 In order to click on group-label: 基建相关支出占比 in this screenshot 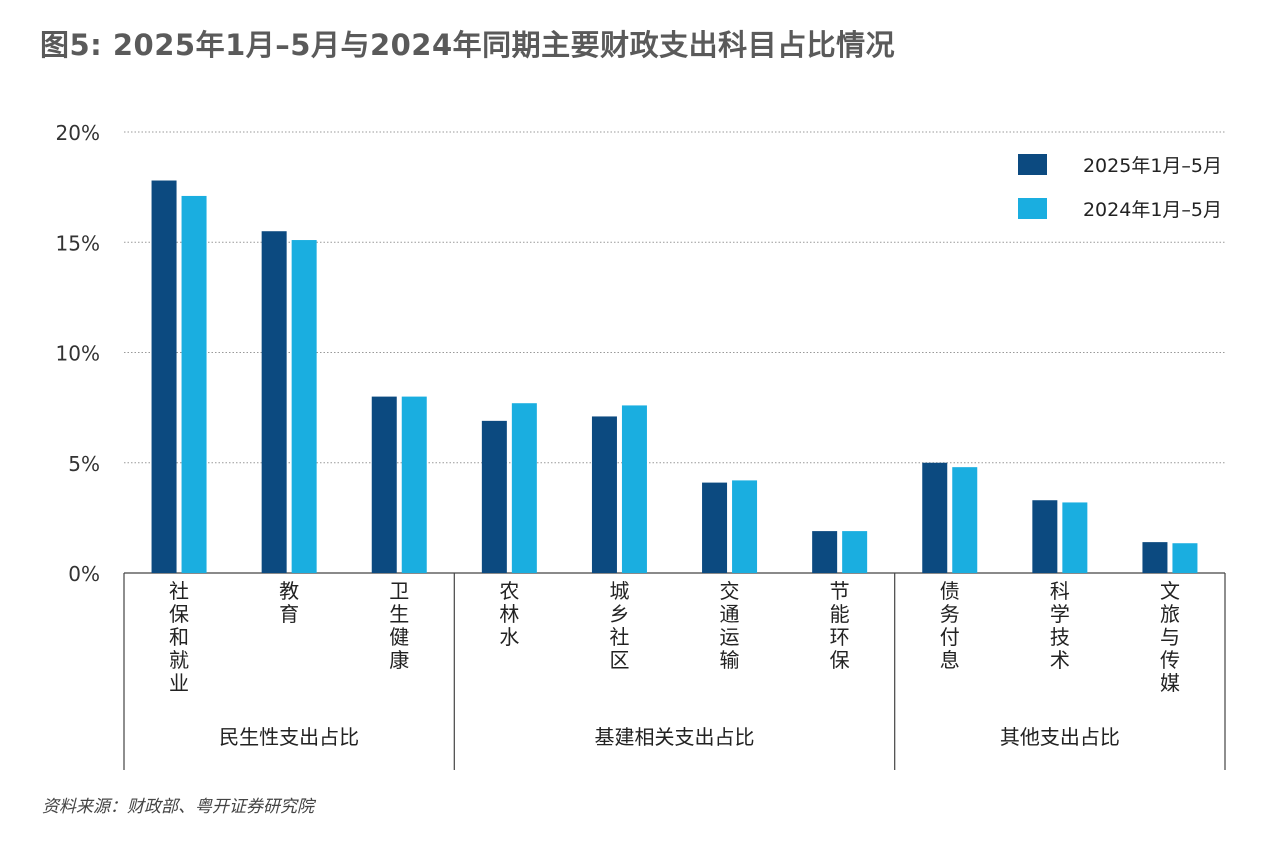, I will do `click(675, 737)`.